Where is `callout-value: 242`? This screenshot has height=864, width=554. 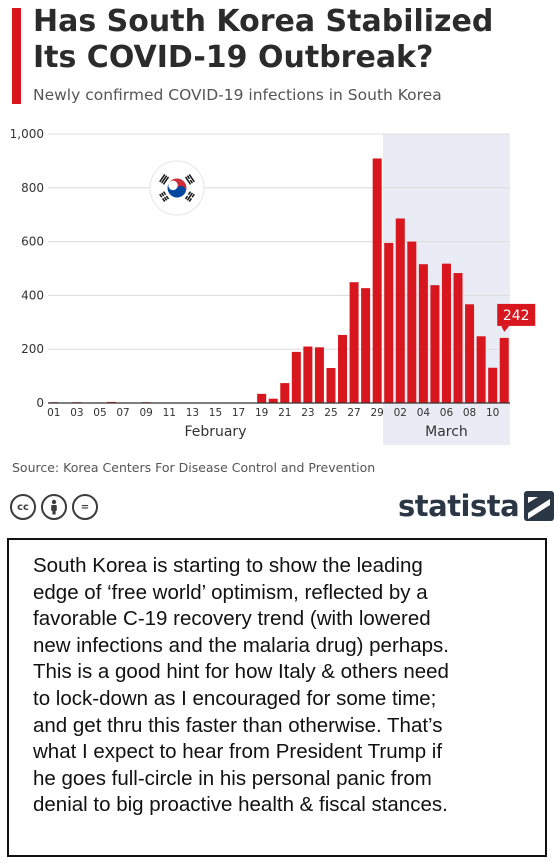
callout-value: 242 is located at coordinates (516, 316).